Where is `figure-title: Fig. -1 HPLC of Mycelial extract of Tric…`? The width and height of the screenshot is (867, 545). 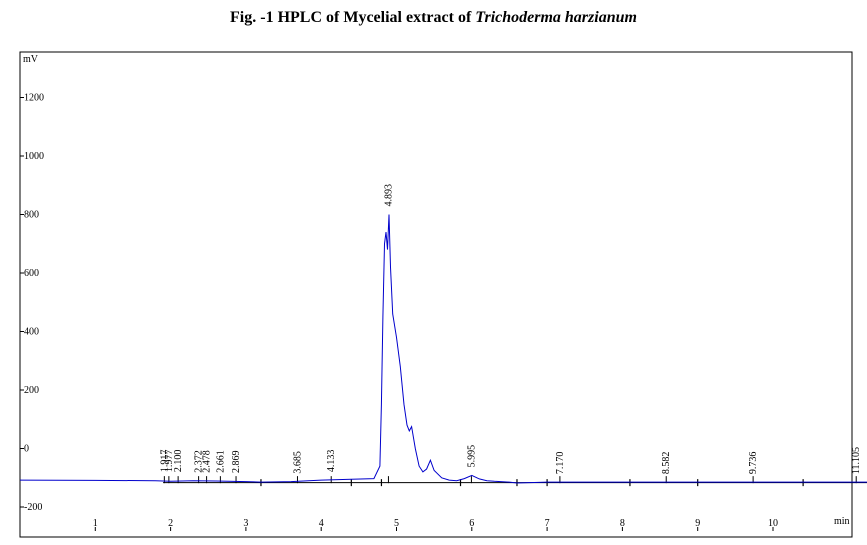
figure-title: Fig. -1 HPLC of Mycelial extract of Tric… is located at coordinates (433, 18).